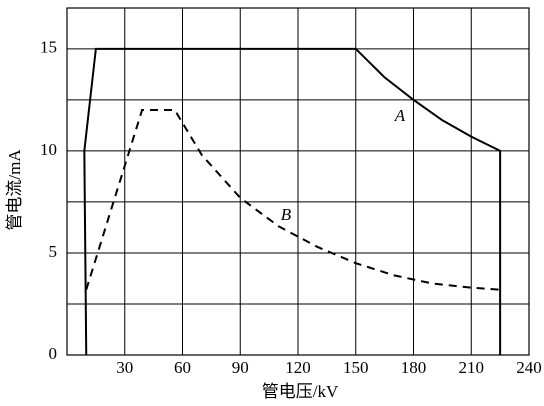  Describe the element at coordinates (240, 367) in the screenshot. I see `x-tick-label: 90` at that location.